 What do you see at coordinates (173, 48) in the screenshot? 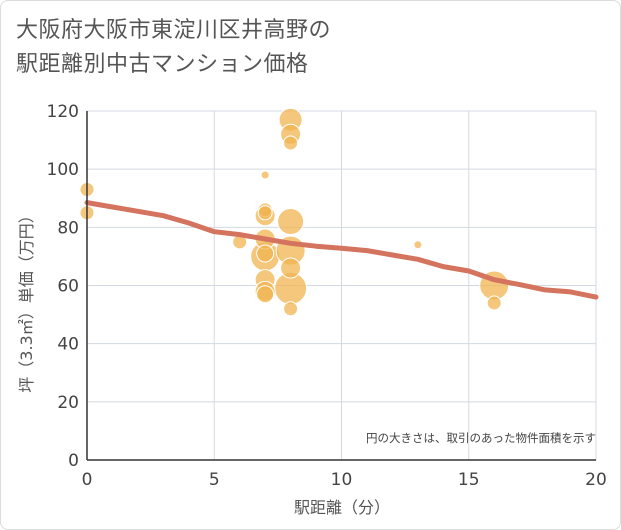
I see `chart-title: 大阪府大阪市東淀川区井高野の 駅距離別中古マンション価格` at bounding box center [173, 48].